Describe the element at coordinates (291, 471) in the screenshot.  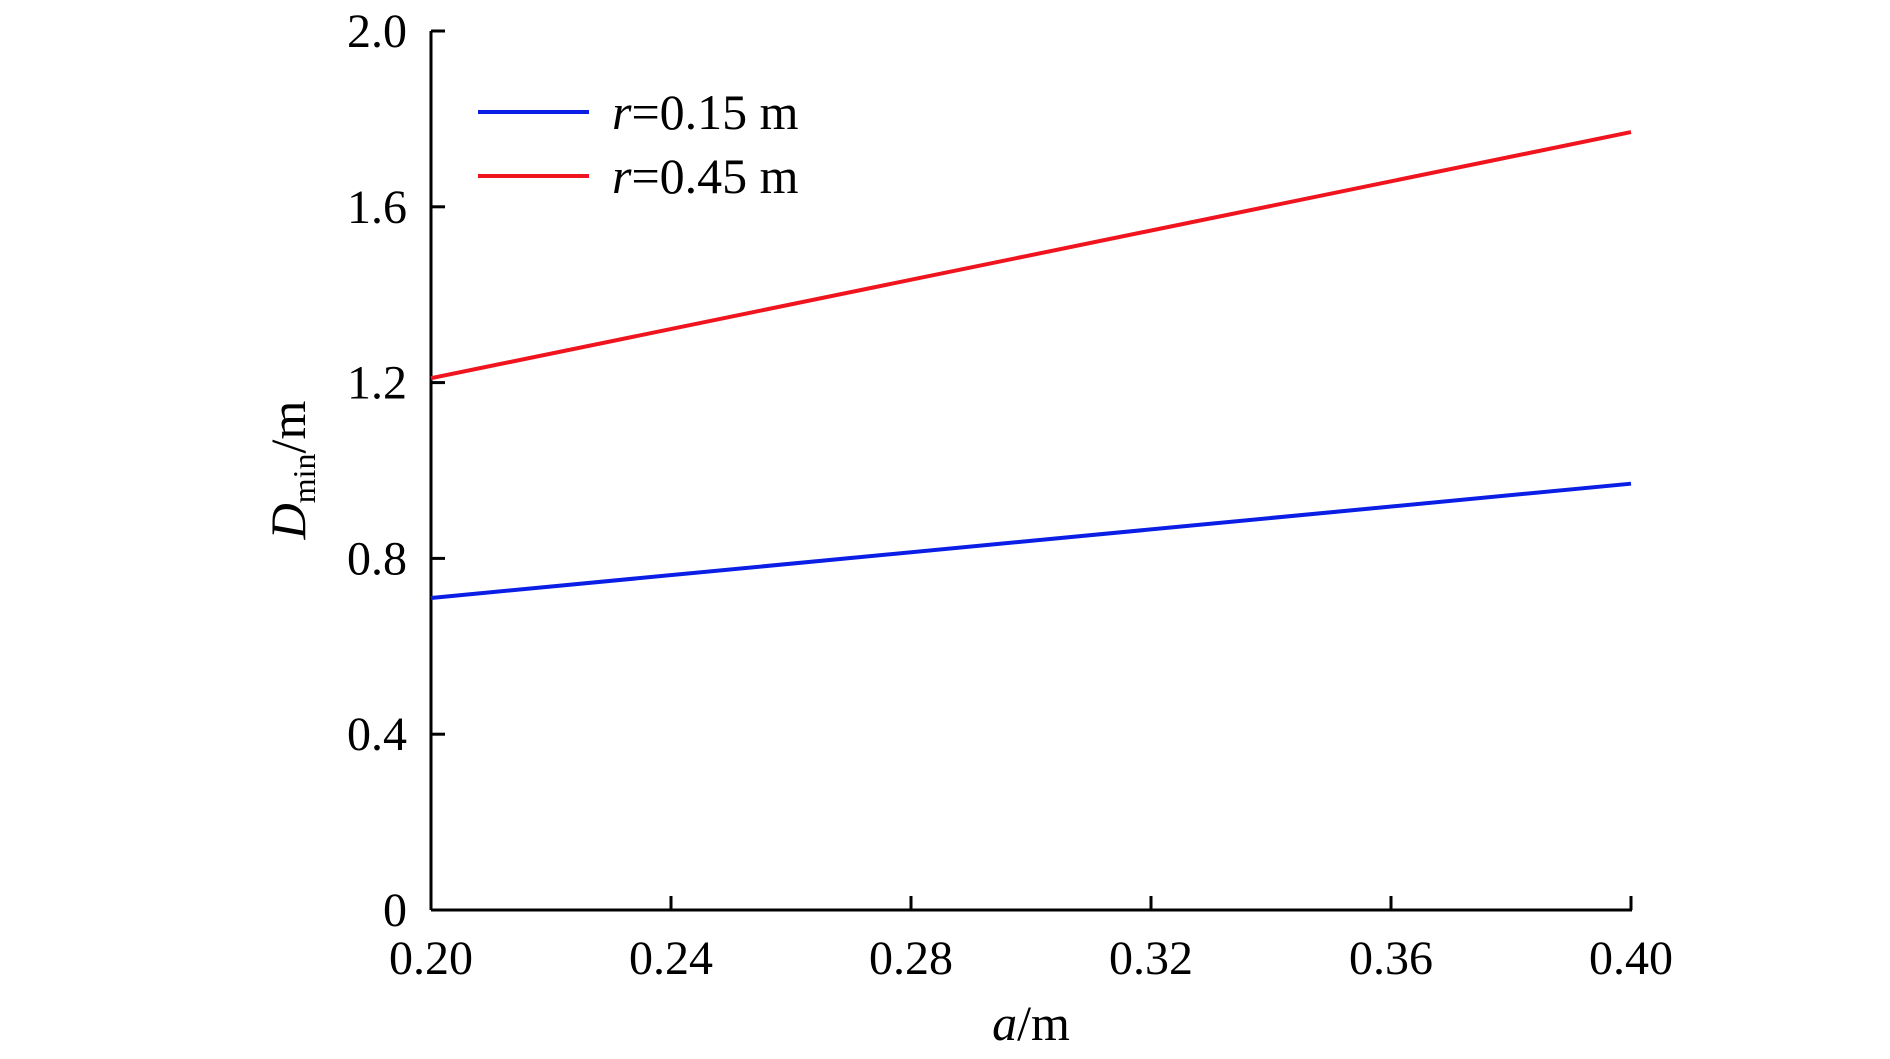
I see `y-axis-title: Dmin/m` at that location.